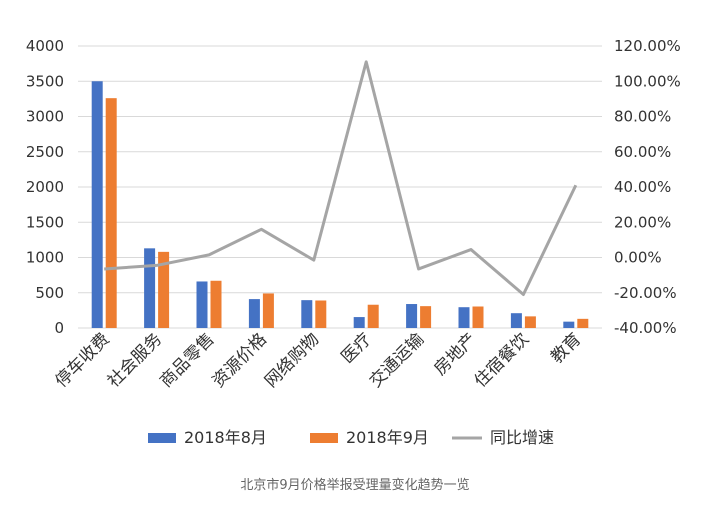 Image resolution: width=710 pixels, height=511 pixels. I want to click on left-tick-label: 3000, so click(45, 117).